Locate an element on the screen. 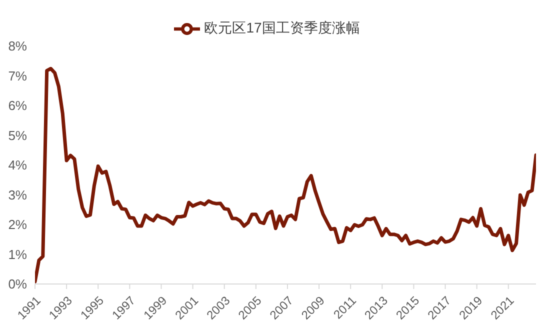  y-tick-label: 3% is located at coordinates (18, 194).